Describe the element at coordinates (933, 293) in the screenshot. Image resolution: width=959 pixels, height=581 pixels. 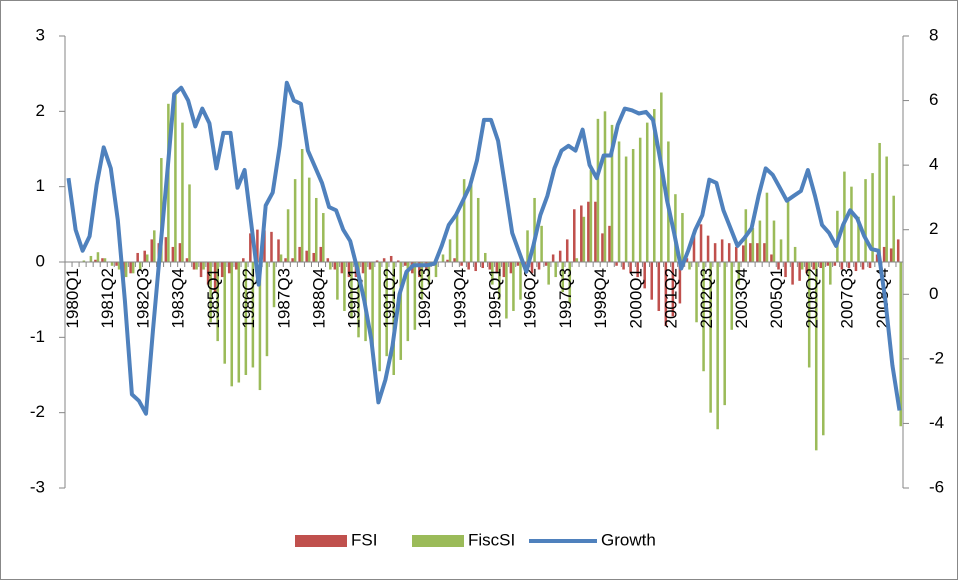
I see `y2-tick-label: 0` at that location.